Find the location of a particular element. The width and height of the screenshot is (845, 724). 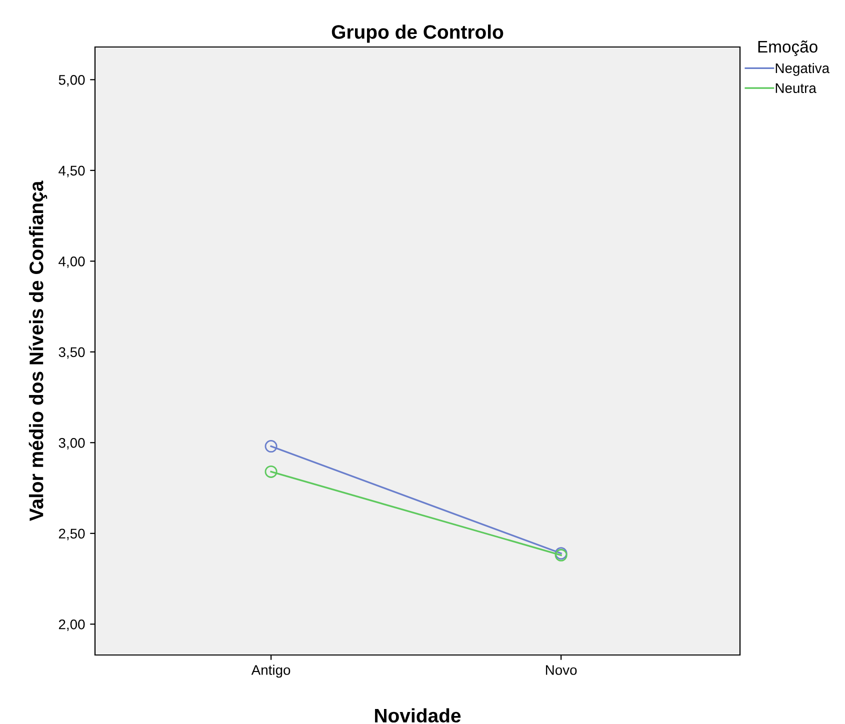

legend-label: Negativa is located at coordinates (803, 69).